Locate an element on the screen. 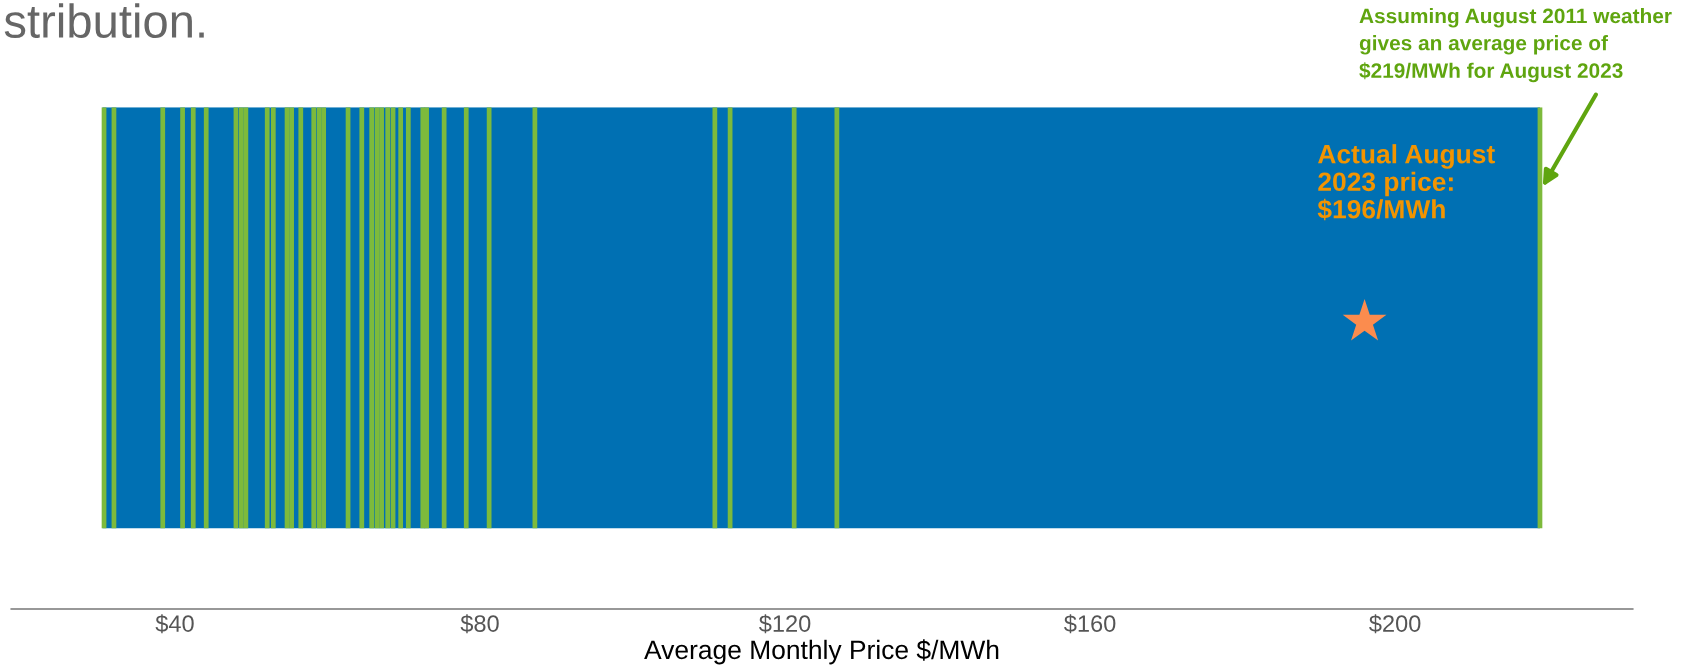 This screenshot has width=1681, height=670. chart-title: stribution. is located at coordinates (104, 21).